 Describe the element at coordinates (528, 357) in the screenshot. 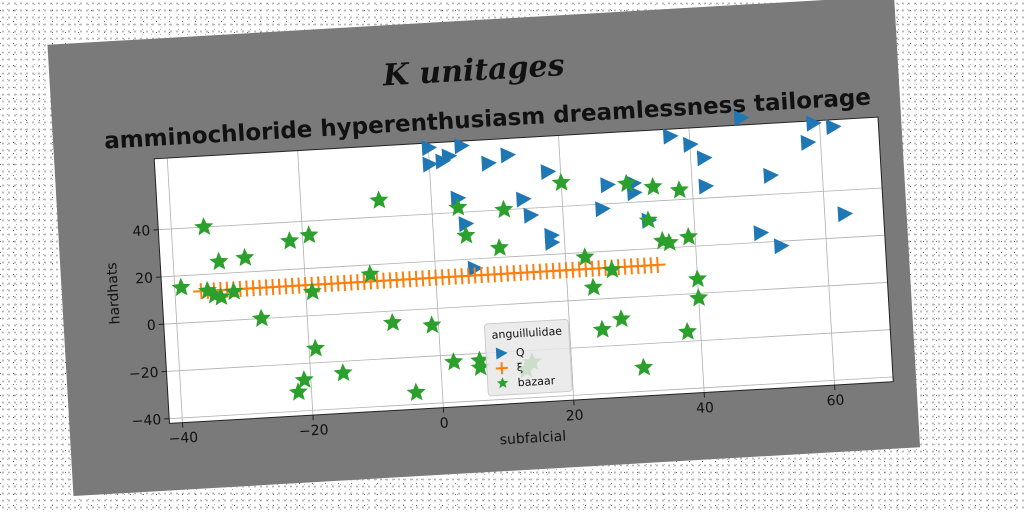

I see `legend-box` at that location.